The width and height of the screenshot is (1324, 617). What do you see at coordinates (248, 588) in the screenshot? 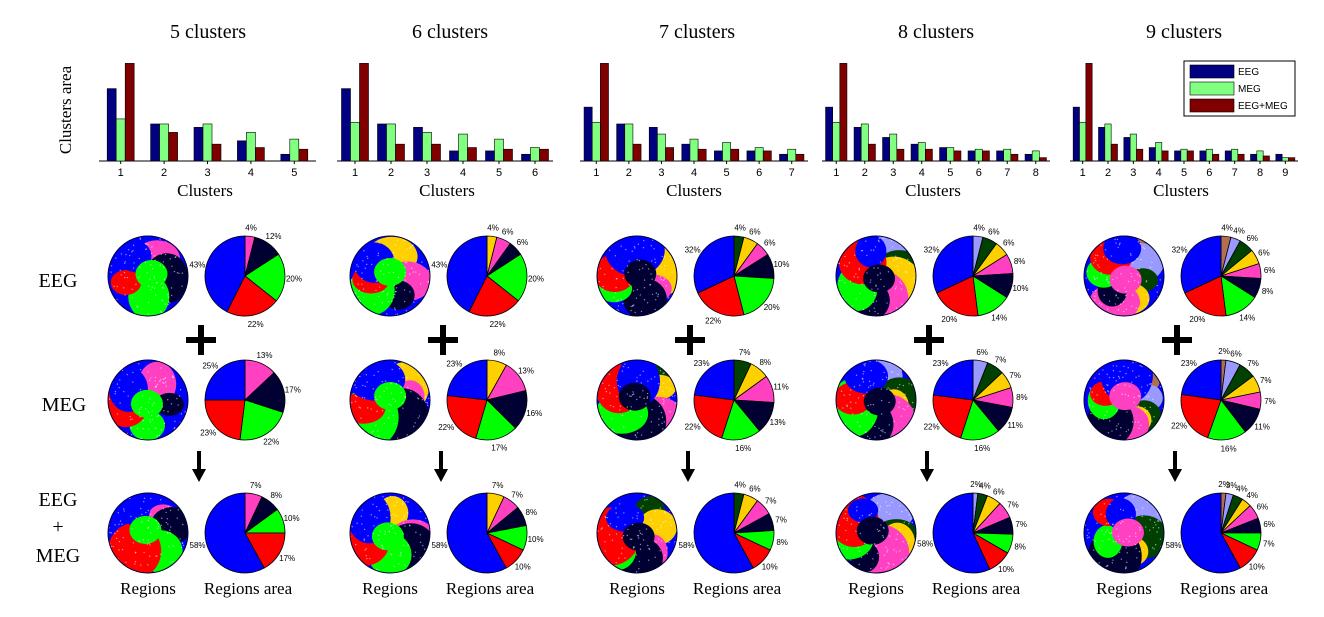
I see `regions-area-label: Regions area` at bounding box center [248, 588].